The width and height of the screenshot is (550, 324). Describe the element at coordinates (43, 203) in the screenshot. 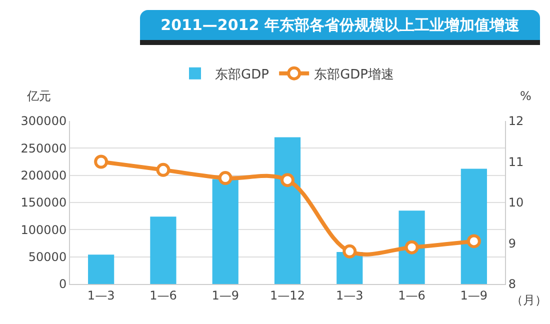

I see `y-tick-label: 150000` at that location.